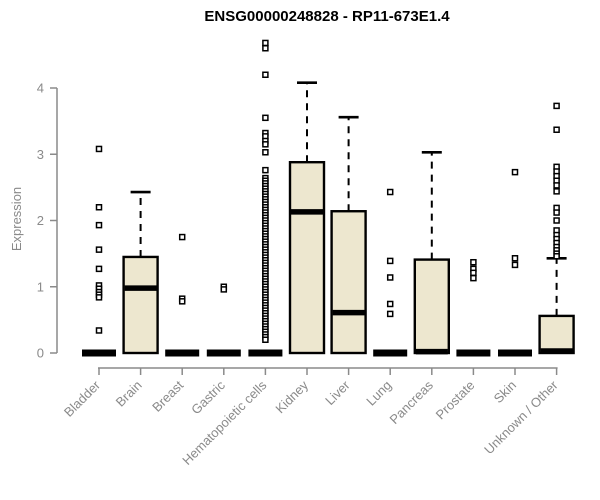 The height and width of the screenshot is (500, 600). I want to click on x-axis-label-brain: Brain, so click(129, 394).